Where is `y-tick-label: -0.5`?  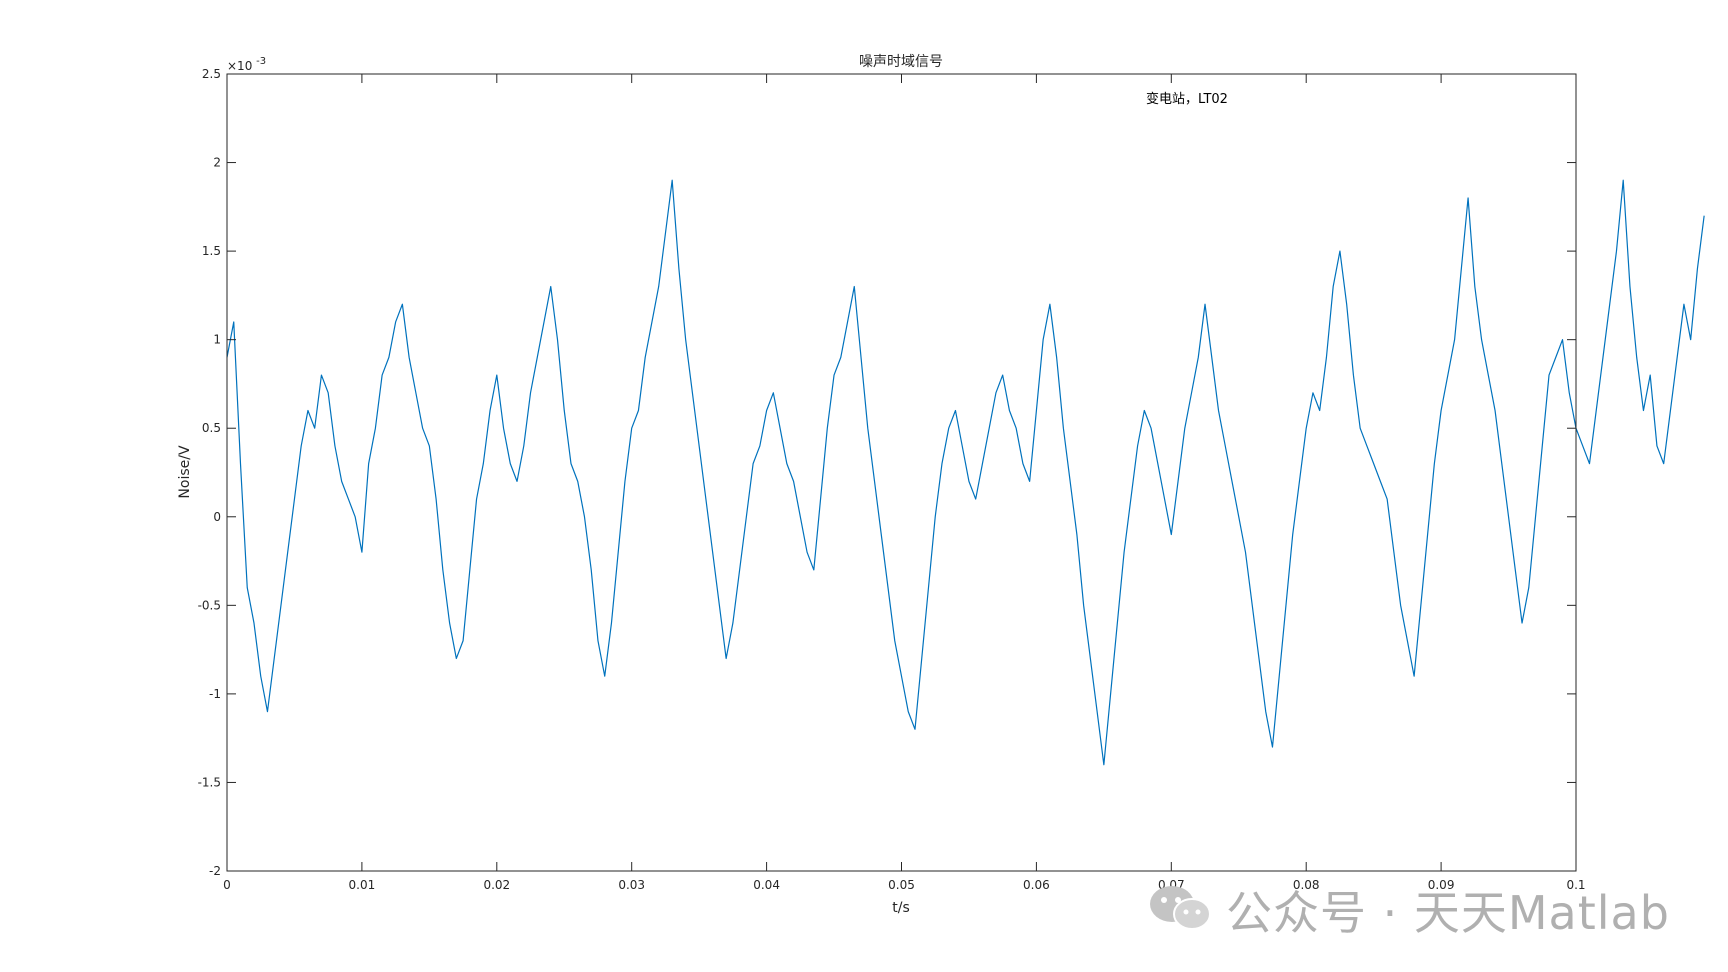 y-tick-label: -0.5 is located at coordinates (209, 605).